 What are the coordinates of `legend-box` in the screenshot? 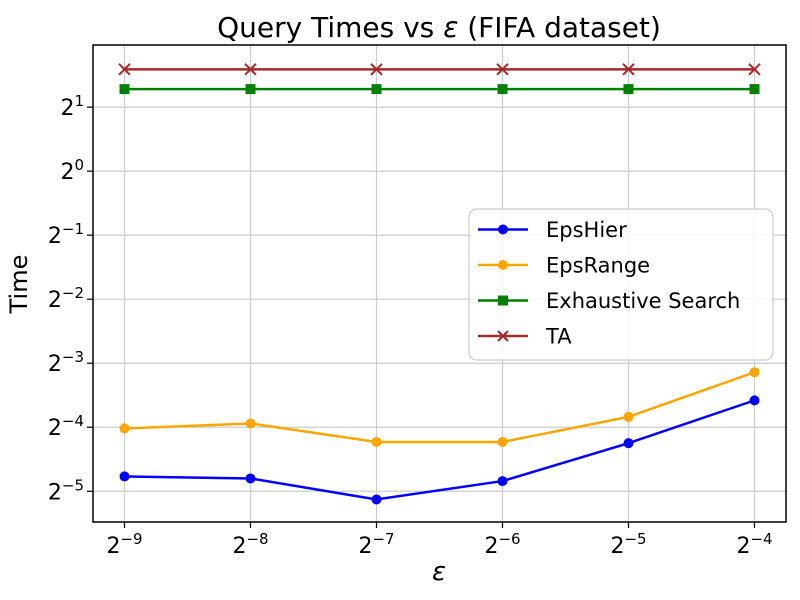 It's located at (621, 284).